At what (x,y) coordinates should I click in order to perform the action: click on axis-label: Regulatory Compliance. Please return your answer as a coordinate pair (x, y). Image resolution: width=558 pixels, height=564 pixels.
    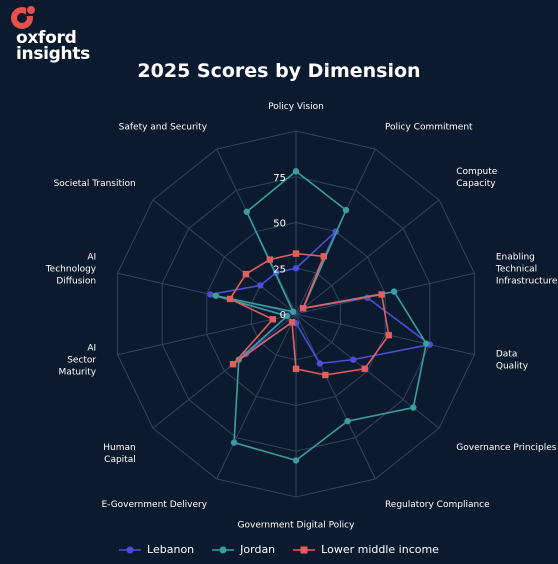
    Looking at the image, I should click on (437, 505).